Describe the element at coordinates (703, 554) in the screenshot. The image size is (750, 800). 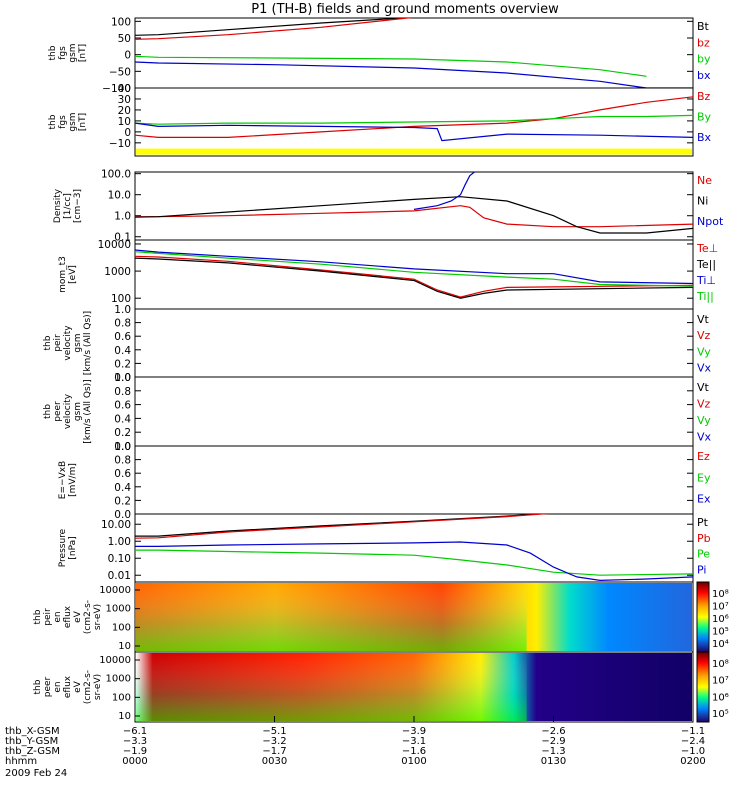
I see `legend-Pe: Pe` at that location.